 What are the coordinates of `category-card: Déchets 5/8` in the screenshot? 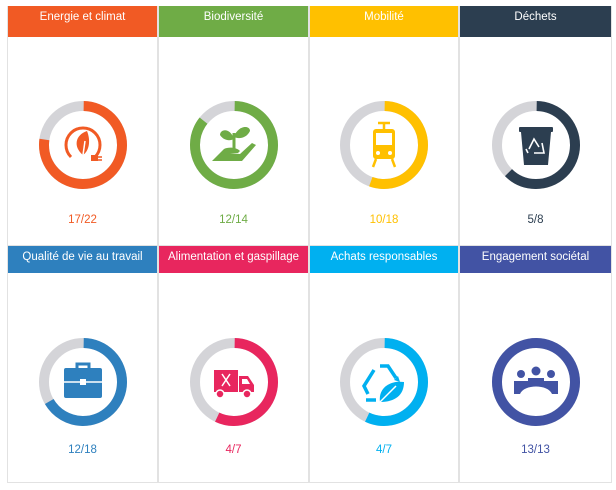 It's located at (535, 126).